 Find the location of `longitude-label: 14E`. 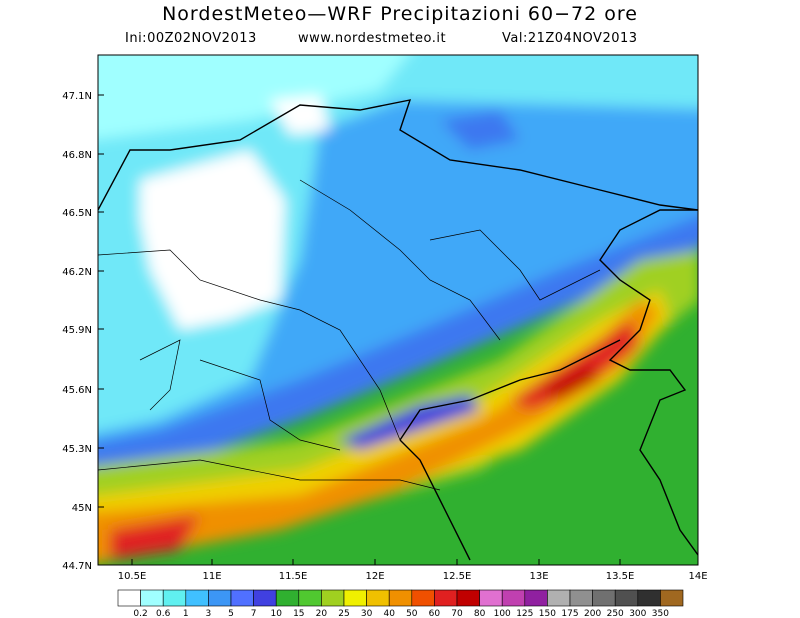

longitude-label: 14E is located at coordinates (697, 576).